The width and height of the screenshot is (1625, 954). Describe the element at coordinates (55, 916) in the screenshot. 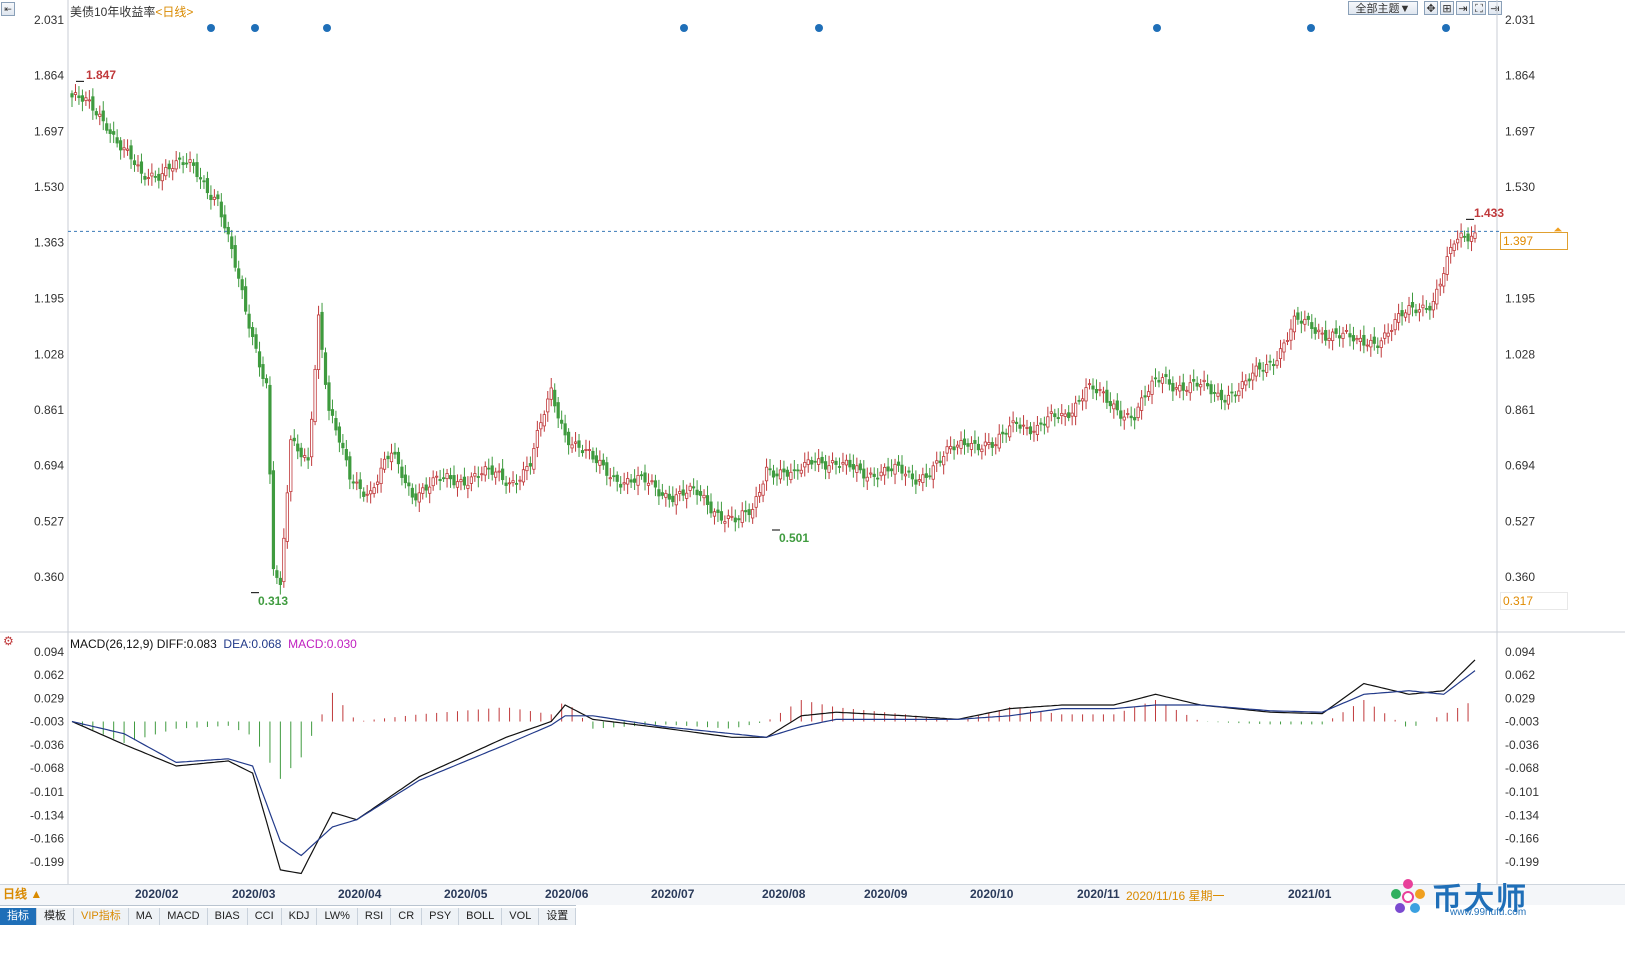

I see `tab-templates: 模板` at that location.